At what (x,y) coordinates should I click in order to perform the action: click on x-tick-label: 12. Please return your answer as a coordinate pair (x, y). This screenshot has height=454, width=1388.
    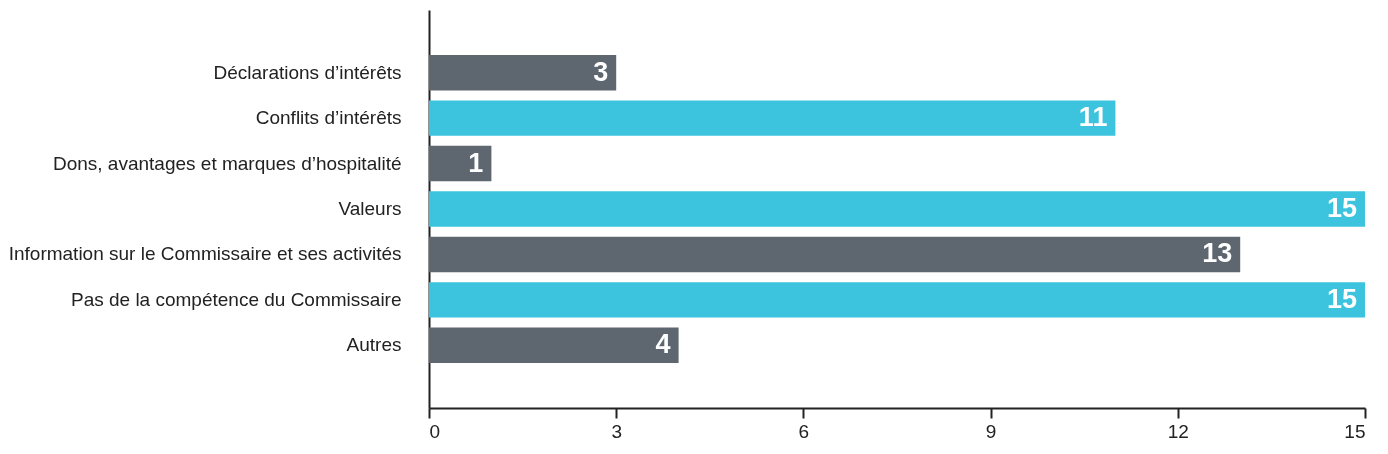
    Looking at the image, I should click on (1178, 431).